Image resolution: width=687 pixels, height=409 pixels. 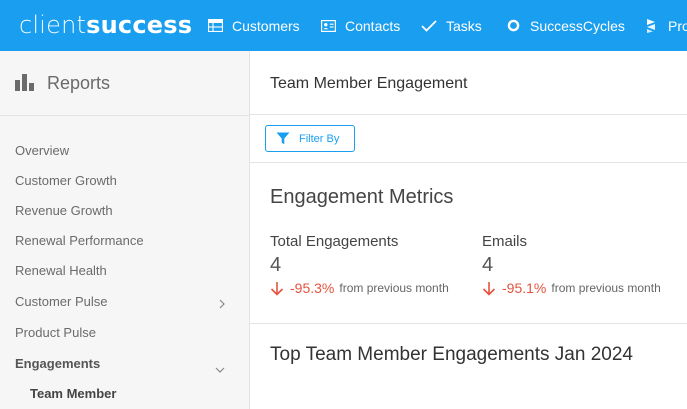 What do you see at coordinates (124, 83) in the screenshot?
I see `sidebar-header: Reports` at bounding box center [124, 83].